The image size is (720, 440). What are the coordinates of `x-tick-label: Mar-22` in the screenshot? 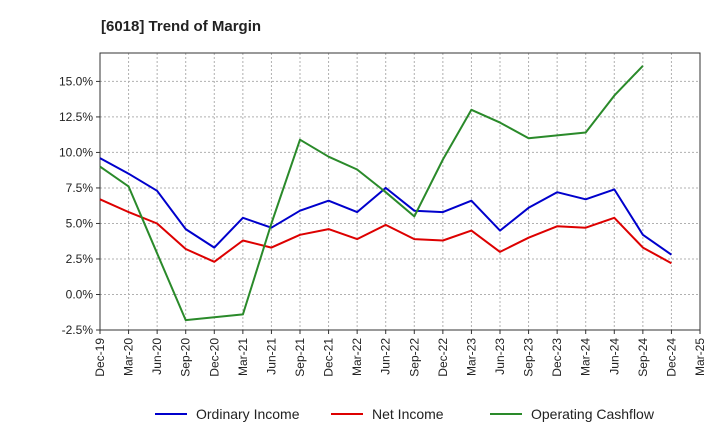 It's located at (357, 357).